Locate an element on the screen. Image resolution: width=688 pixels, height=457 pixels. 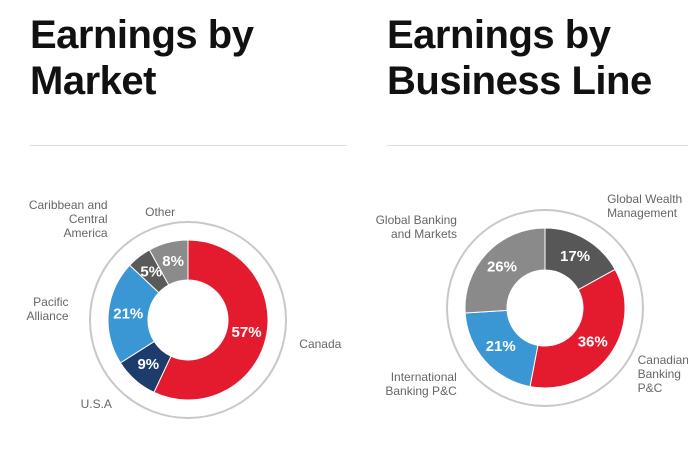
category-label: Canada is located at coordinates (320, 344).